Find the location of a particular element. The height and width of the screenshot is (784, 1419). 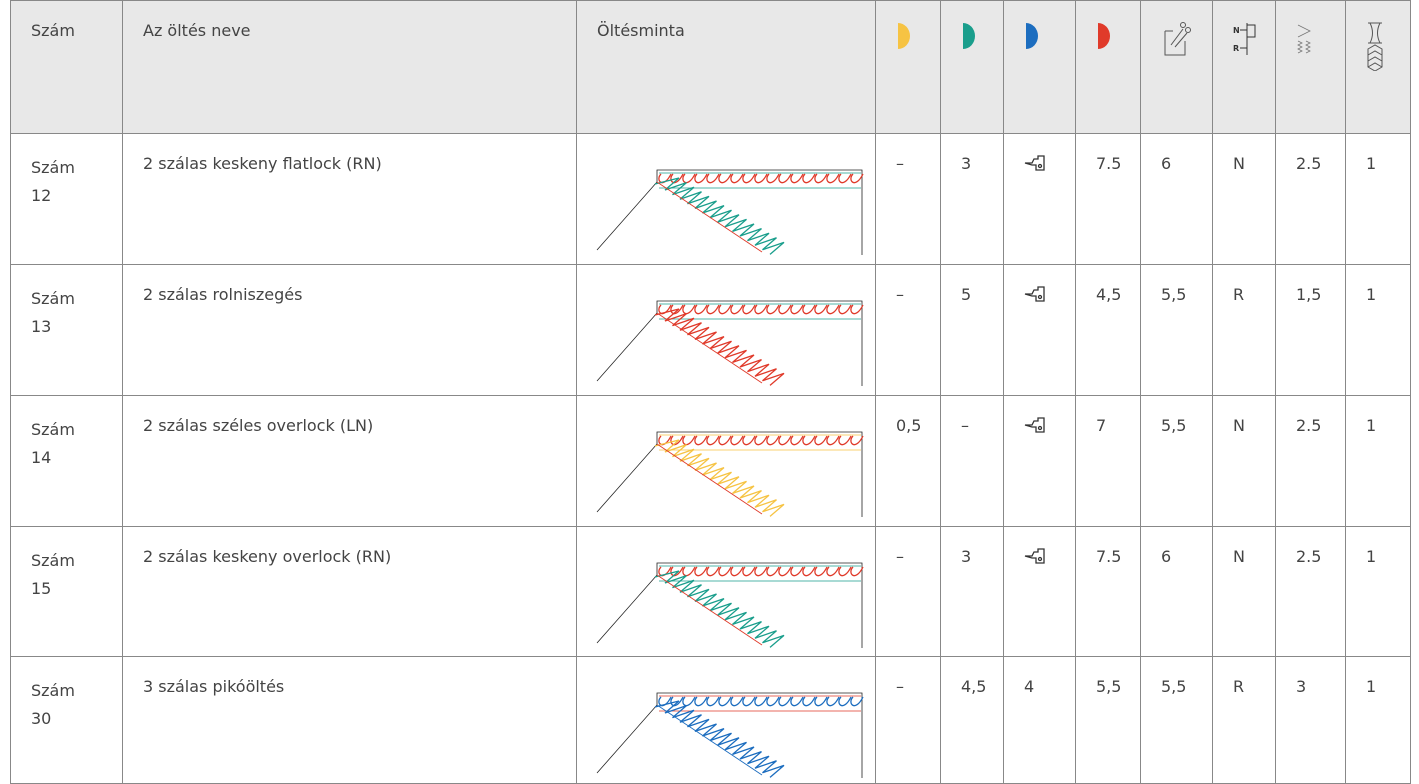

stitch-name: 2 szálas széles overlock (LN) is located at coordinates (349, 461).